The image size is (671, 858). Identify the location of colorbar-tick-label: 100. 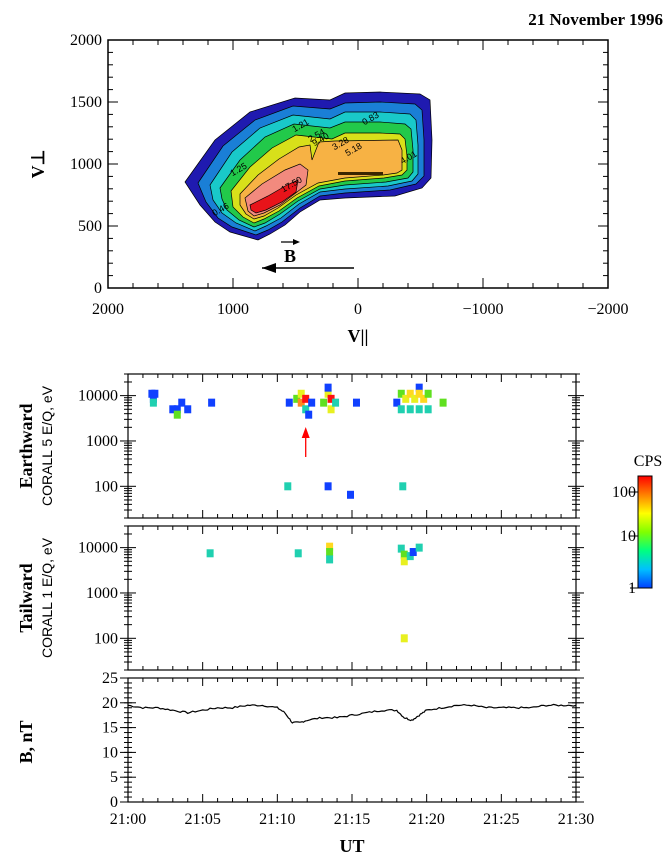
(624, 492).